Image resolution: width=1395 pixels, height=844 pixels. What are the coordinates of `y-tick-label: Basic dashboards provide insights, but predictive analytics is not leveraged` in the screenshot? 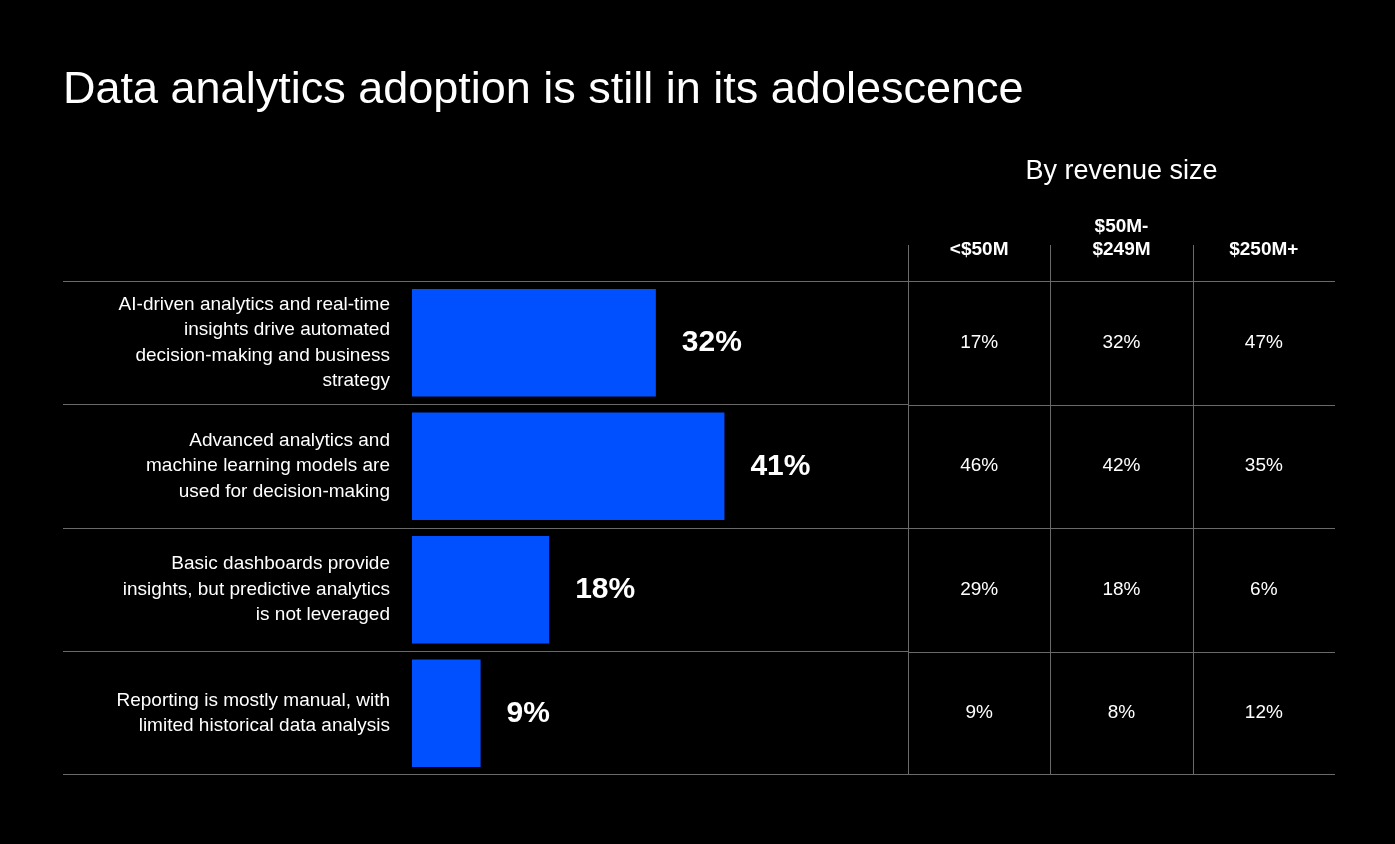 It's located at (256, 588).